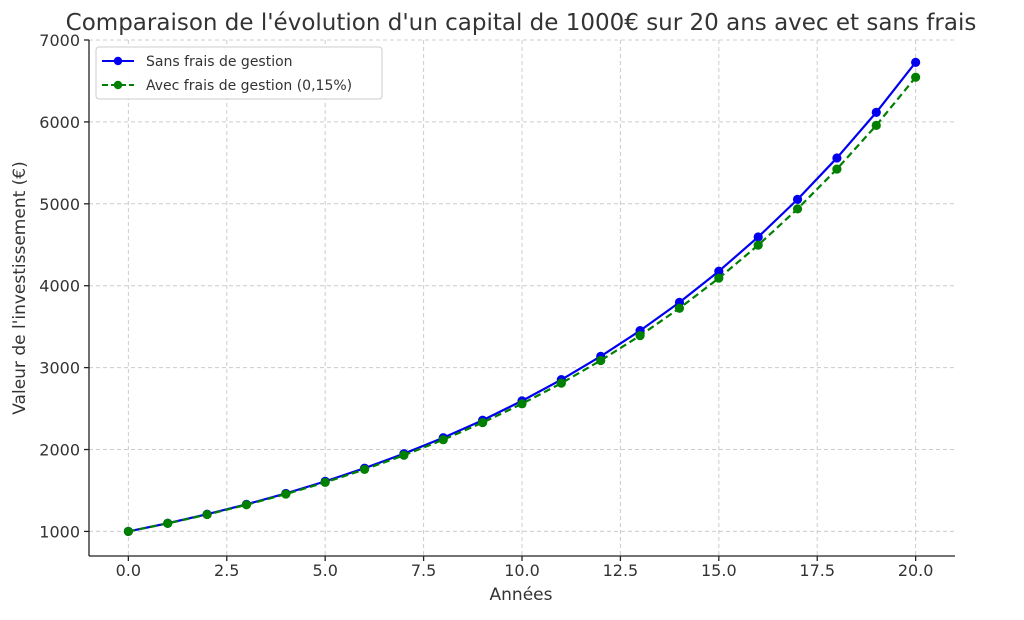 The image size is (1024, 620). What do you see at coordinates (118, 61) in the screenshot?
I see `legend-marker-sans-frais` at bounding box center [118, 61].